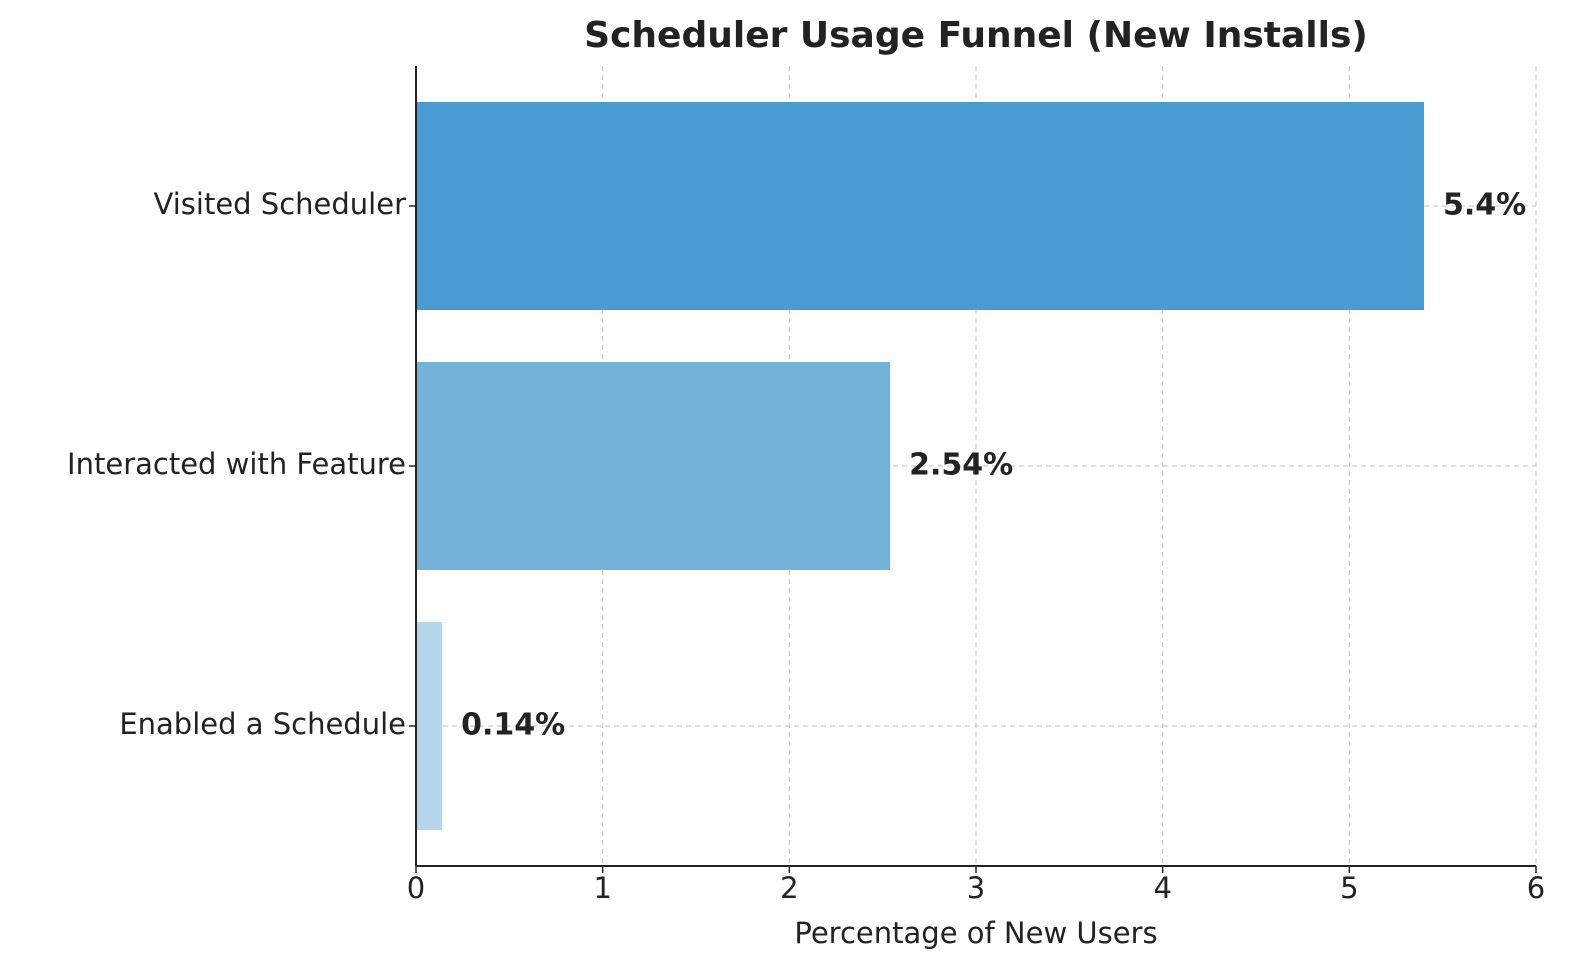  Describe the element at coordinates (1162, 888) in the screenshot. I see `x-tick-label: 4` at that location.